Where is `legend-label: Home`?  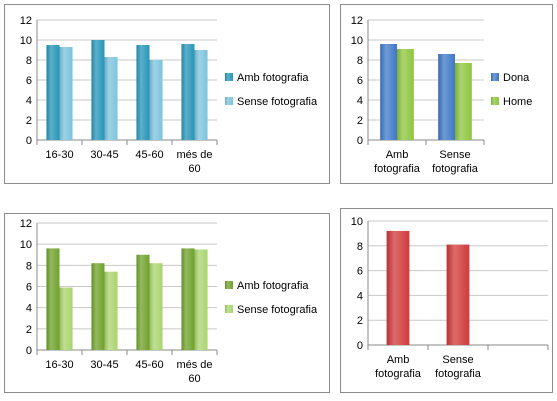 legend-label: Home is located at coordinates (517, 102).